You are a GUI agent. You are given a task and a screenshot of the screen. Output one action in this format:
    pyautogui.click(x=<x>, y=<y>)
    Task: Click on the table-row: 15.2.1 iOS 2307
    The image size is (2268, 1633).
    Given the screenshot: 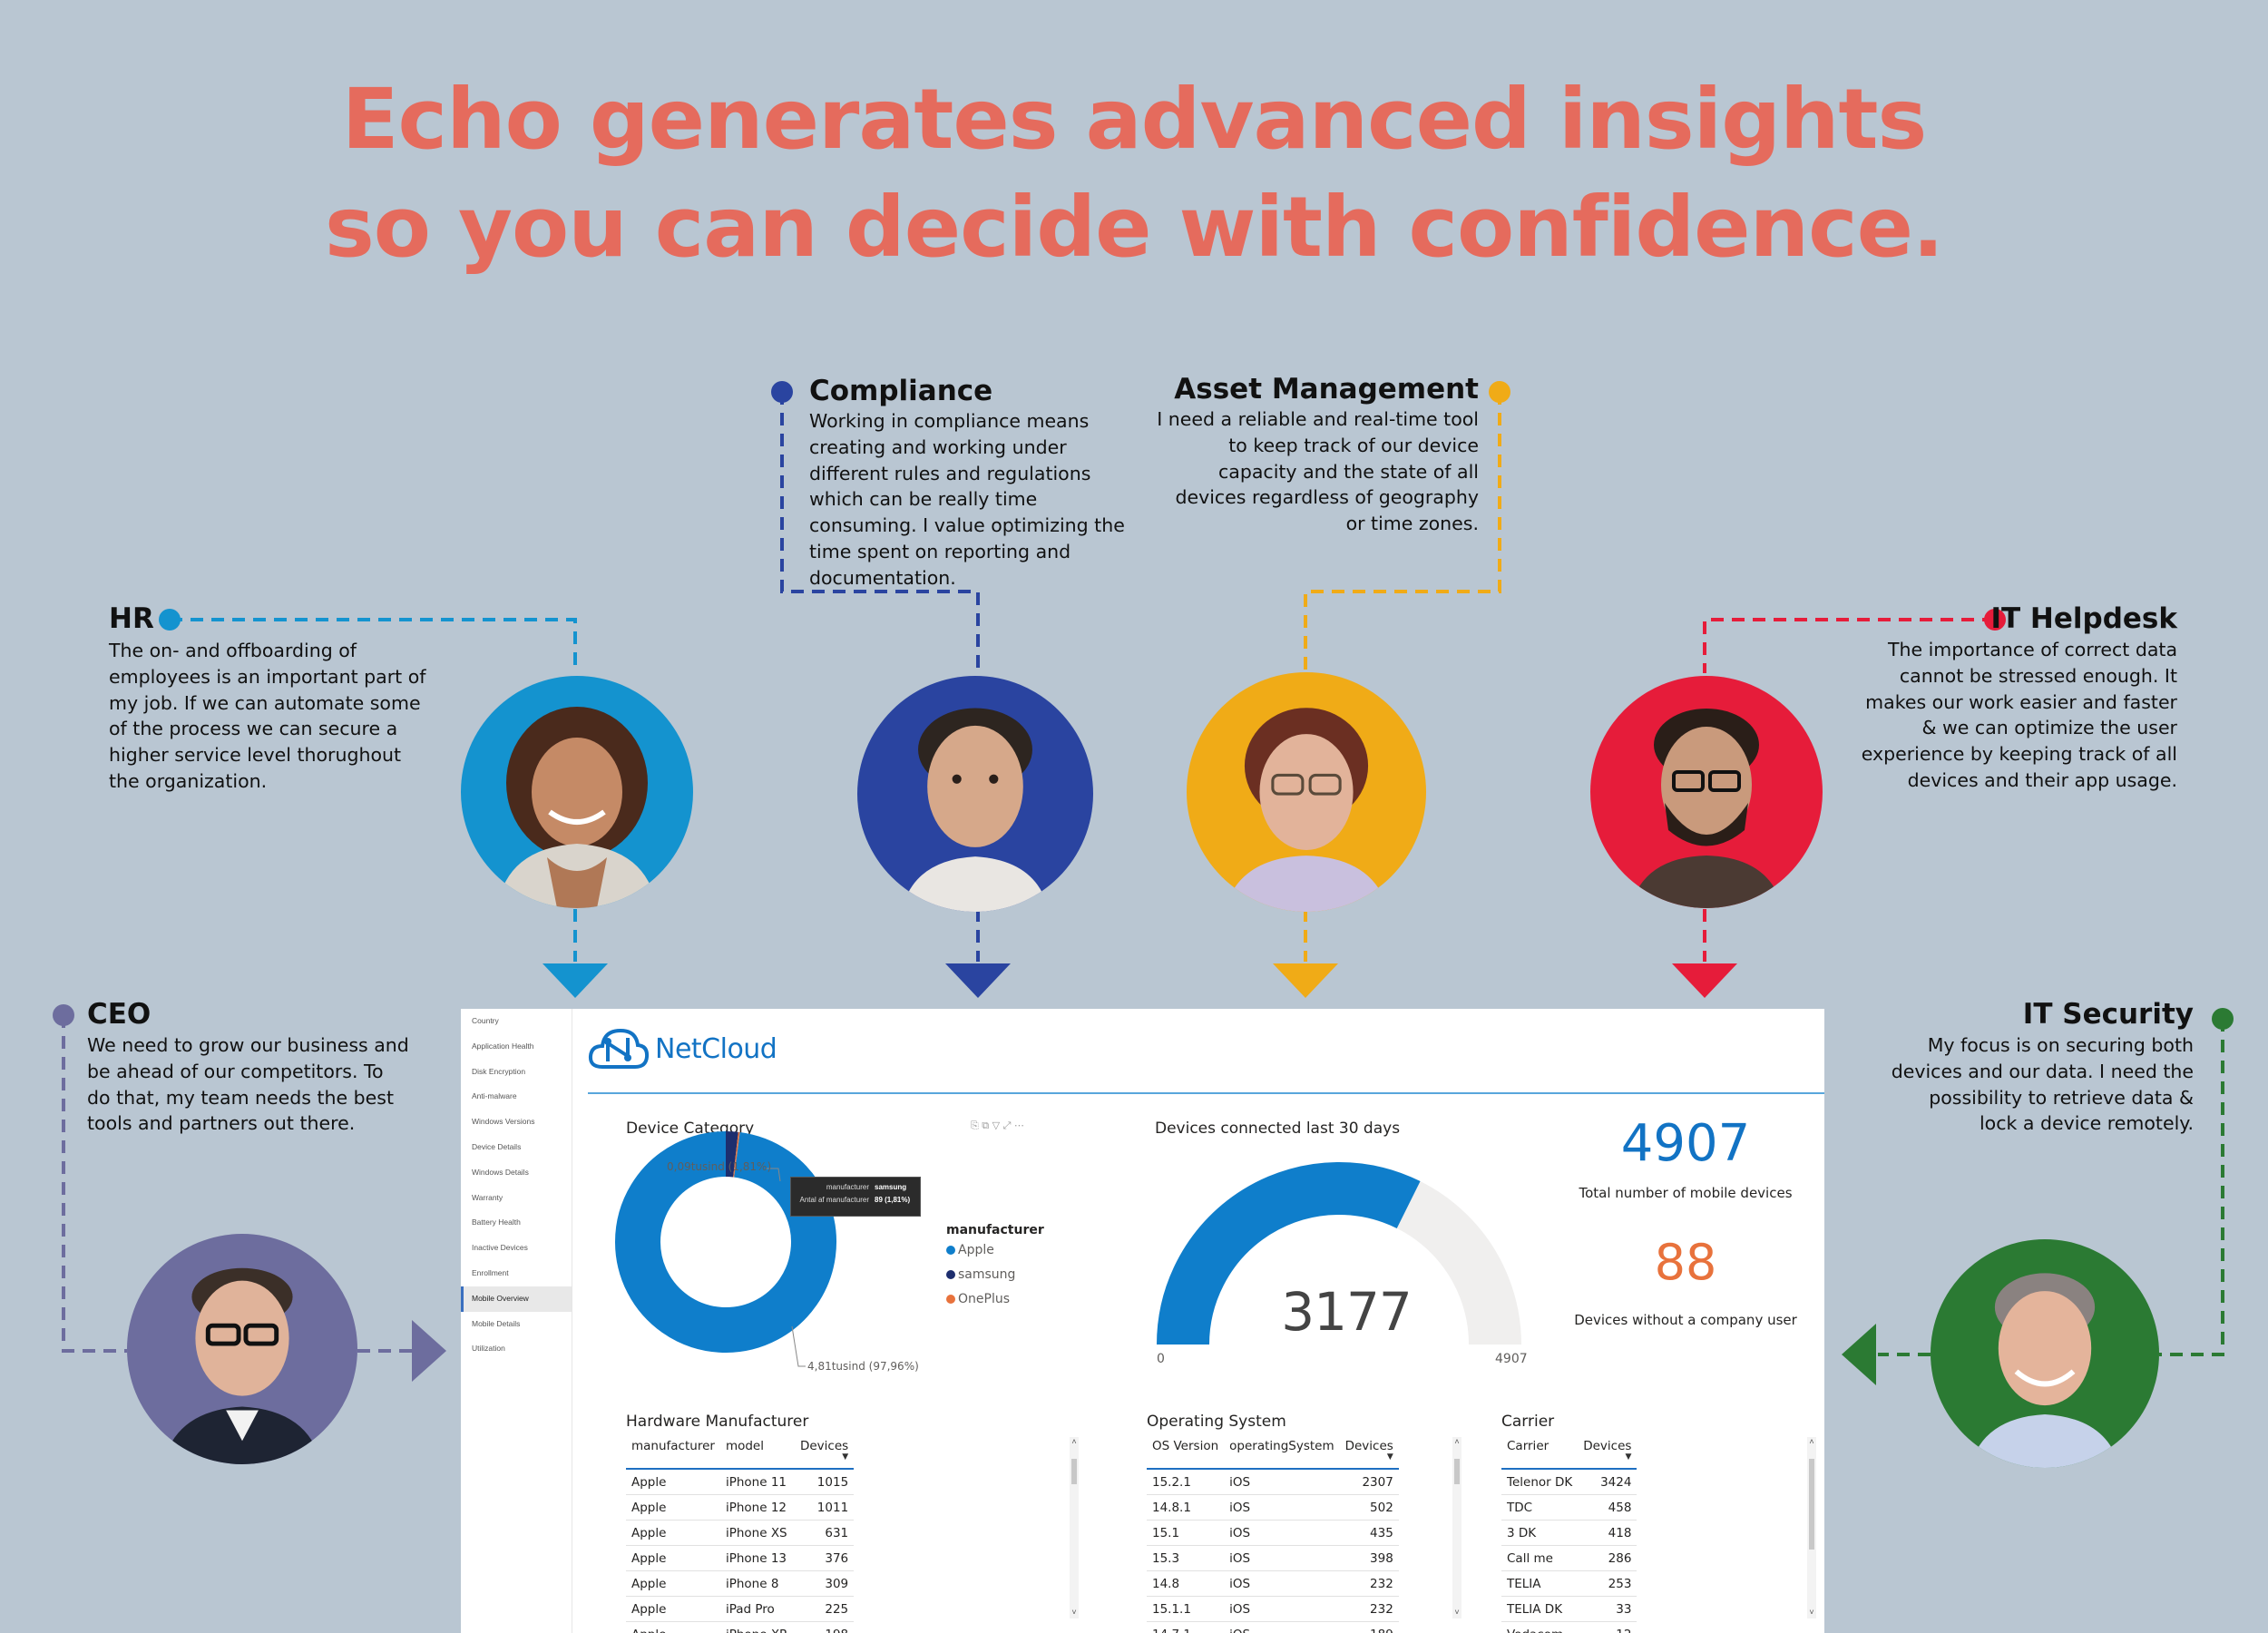 What is the action you would take?
    pyautogui.click(x=1273, y=1482)
    